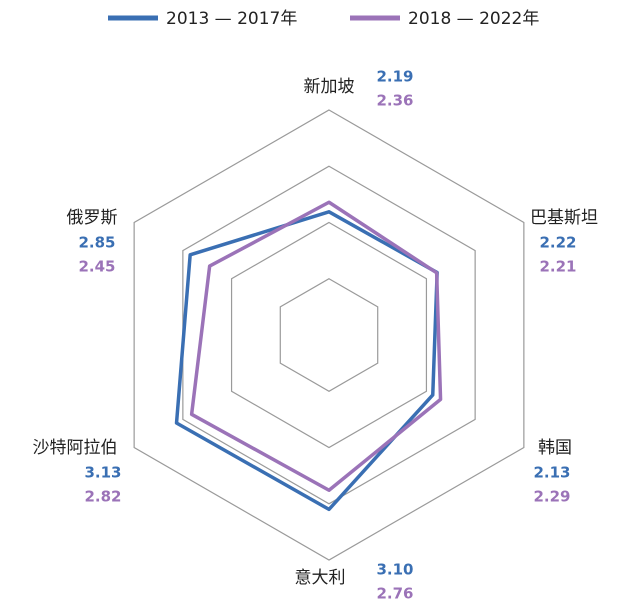  What do you see at coordinates (102, 473) in the screenshot?
I see `value-label: 3.13` at bounding box center [102, 473].